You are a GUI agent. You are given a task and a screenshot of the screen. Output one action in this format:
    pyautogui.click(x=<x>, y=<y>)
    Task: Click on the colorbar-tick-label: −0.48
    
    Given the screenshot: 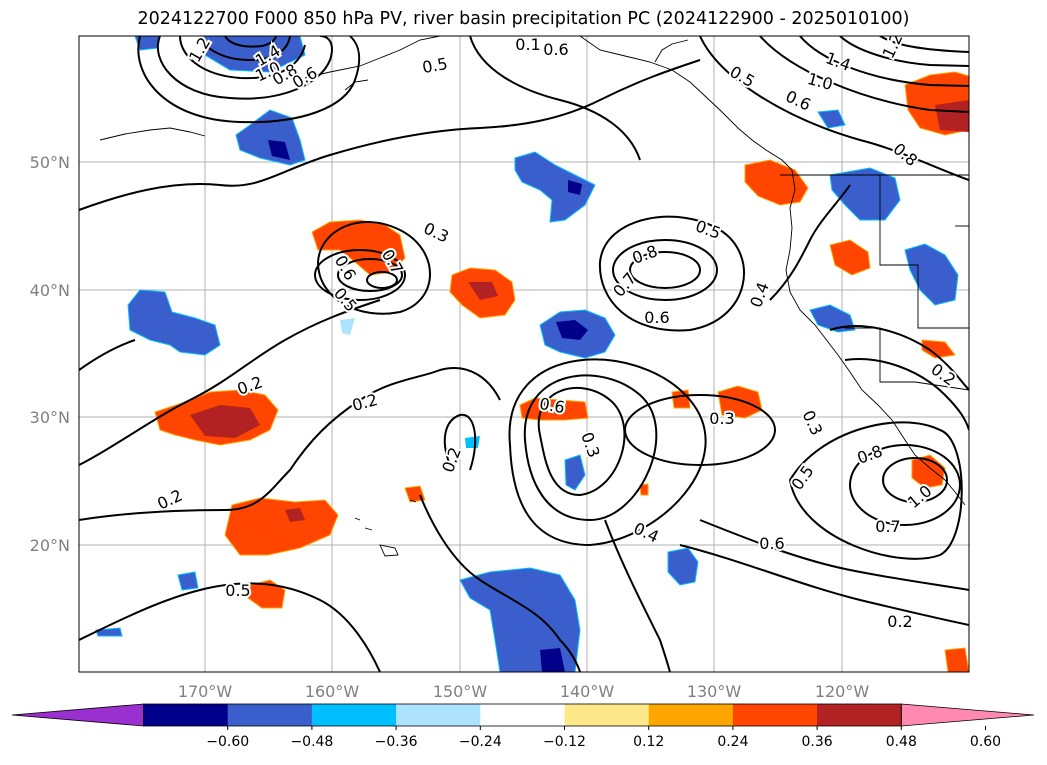 What is the action you would take?
    pyautogui.click(x=311, y=742)
    